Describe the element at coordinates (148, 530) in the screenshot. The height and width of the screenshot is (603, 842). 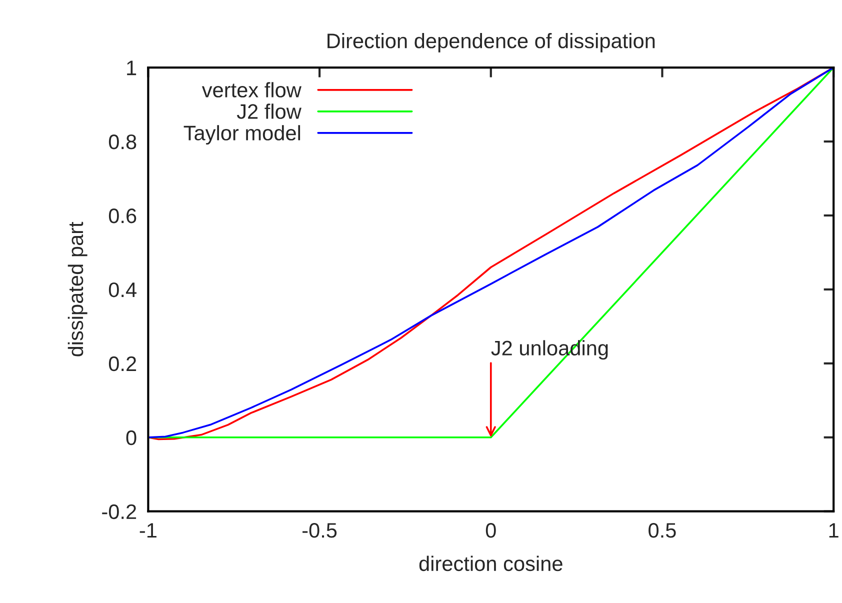
I see `x-tick-label: -1` at that location.